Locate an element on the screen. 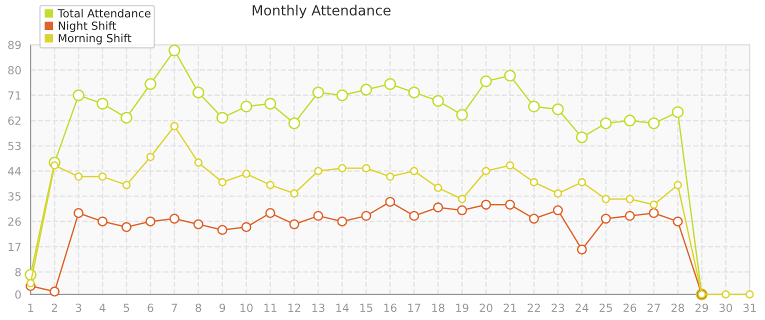  x-tick-label: 12 is located at coordinates (294, 308).